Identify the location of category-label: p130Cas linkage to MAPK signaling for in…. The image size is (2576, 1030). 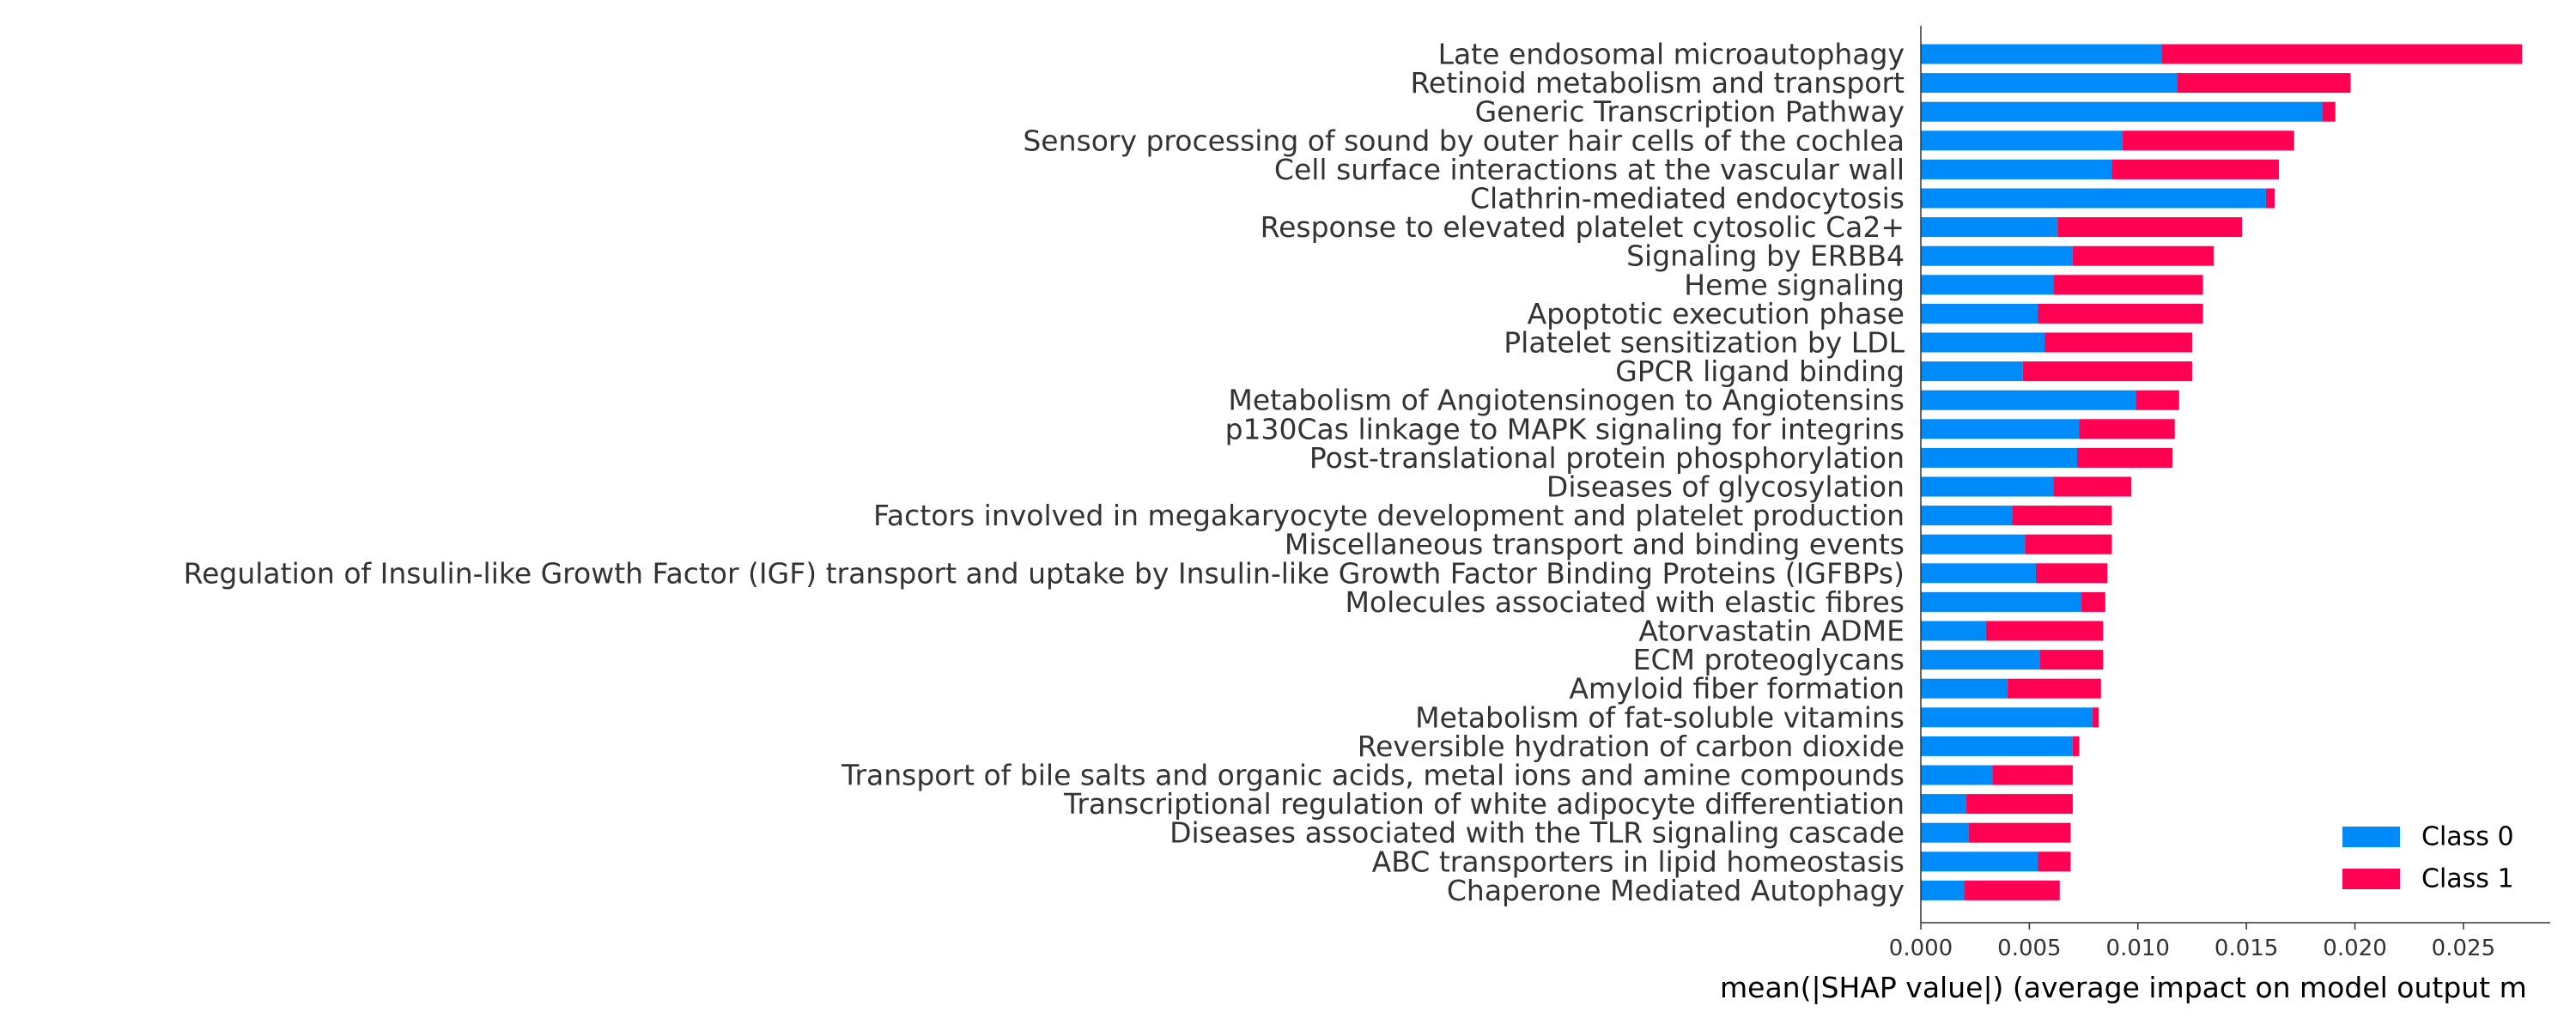
(1565, 428).